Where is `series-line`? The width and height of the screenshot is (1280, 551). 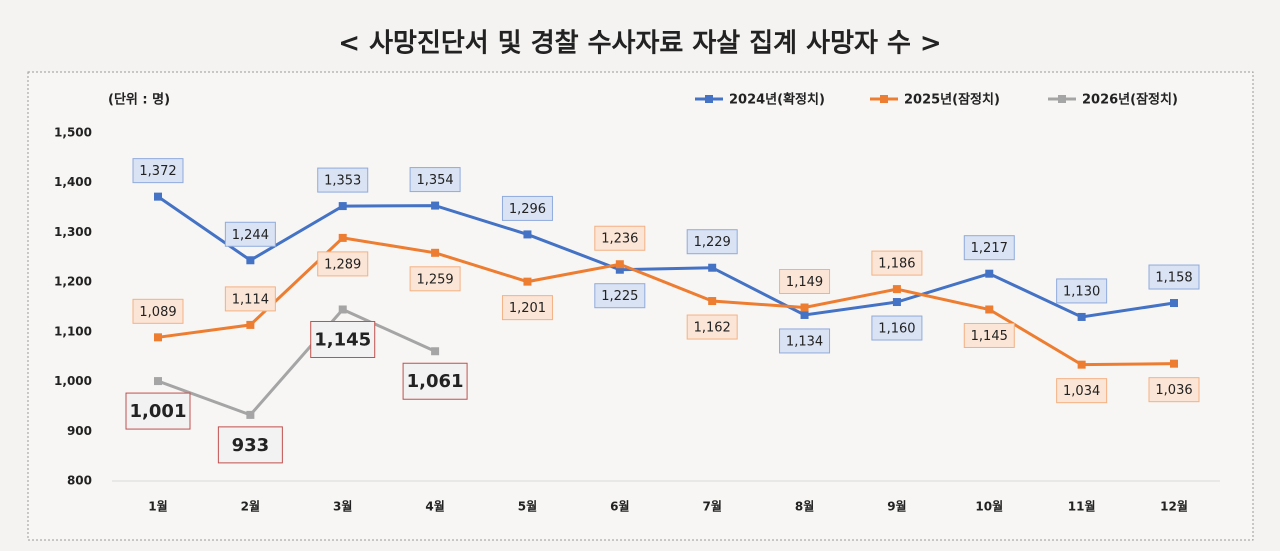
series-line is located at coordinates (296, 362).